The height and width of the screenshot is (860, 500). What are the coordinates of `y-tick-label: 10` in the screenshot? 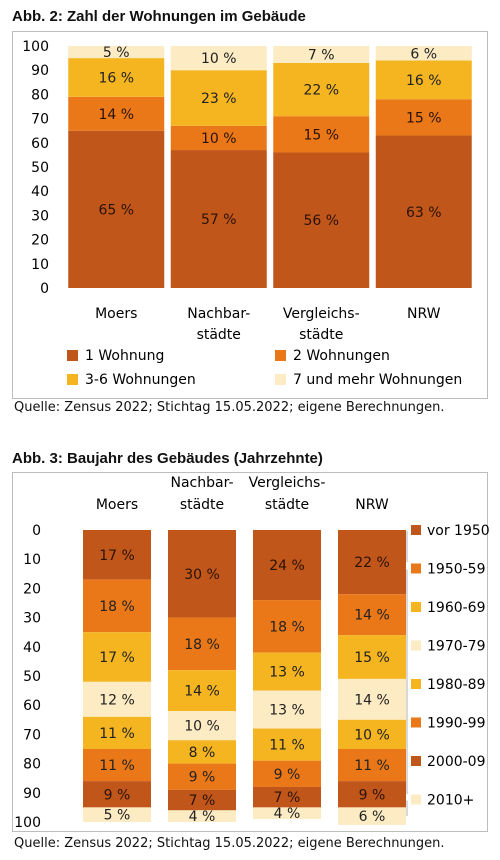 It's located at (32, 560).